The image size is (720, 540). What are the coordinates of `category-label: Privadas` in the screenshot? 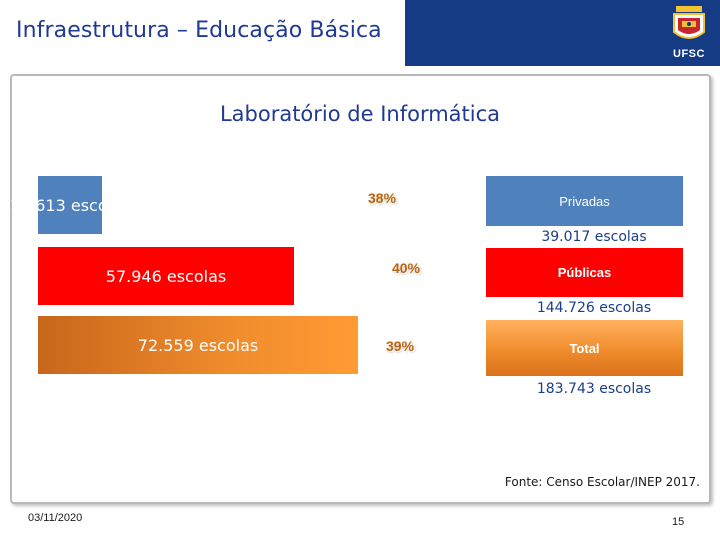 It's located at (584, 201).